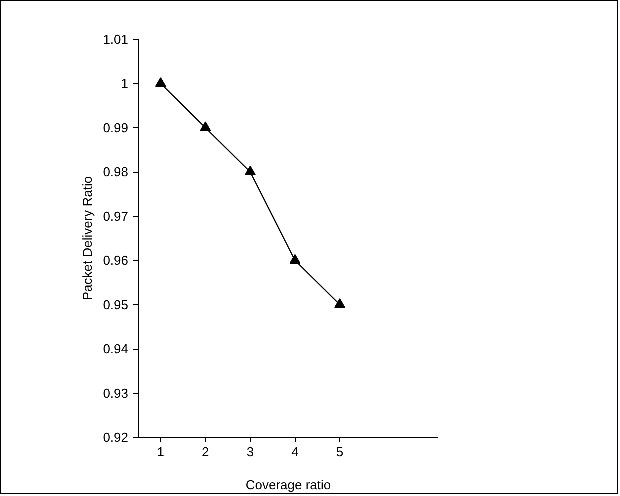 Image resolution: width=620 pixels, height=496 pixels. Describe the element at coordinates (116, 128) in the screenshot. I see `y-tick-label: 0.99` at that location.